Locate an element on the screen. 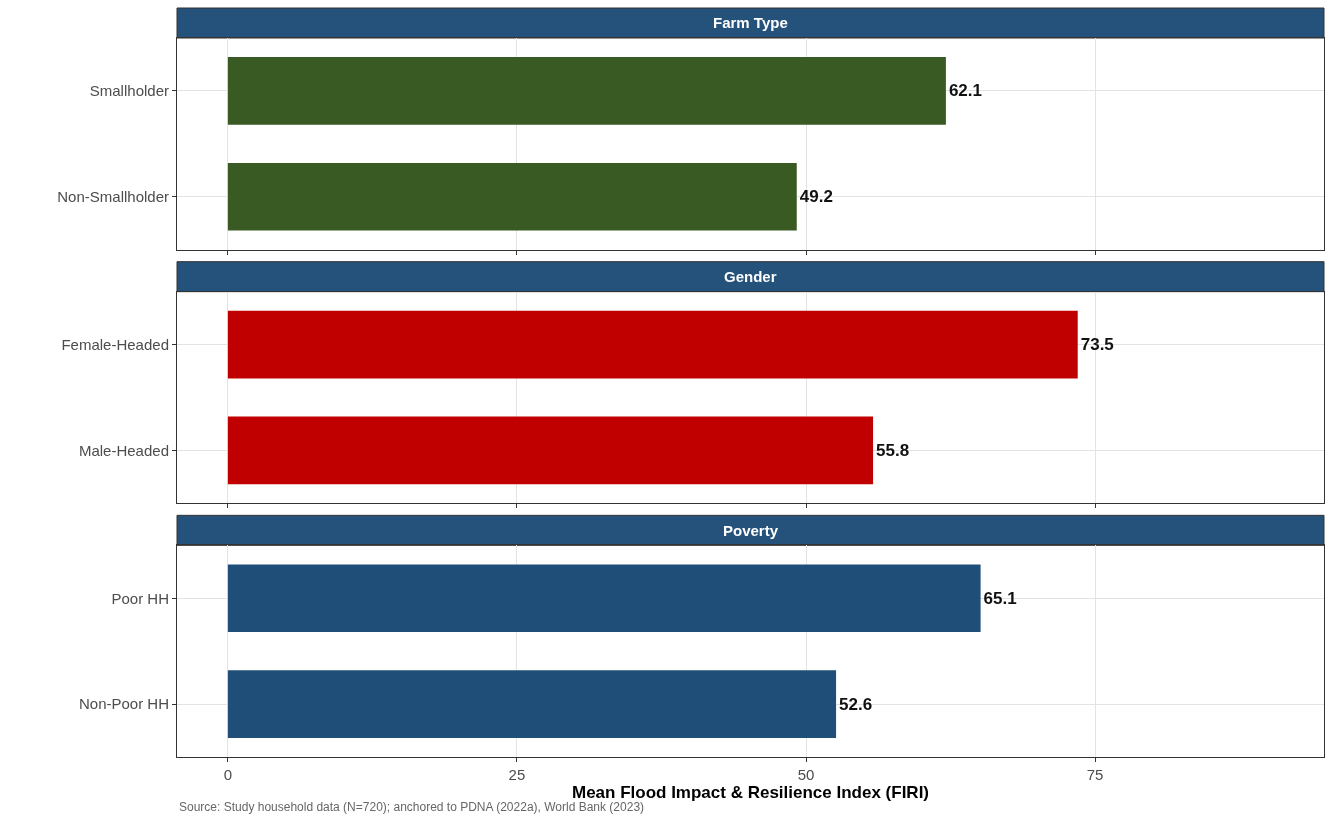 This screenshot has height=824, width=1330. data-label: 49.2 is located at coordinates (816, 197).